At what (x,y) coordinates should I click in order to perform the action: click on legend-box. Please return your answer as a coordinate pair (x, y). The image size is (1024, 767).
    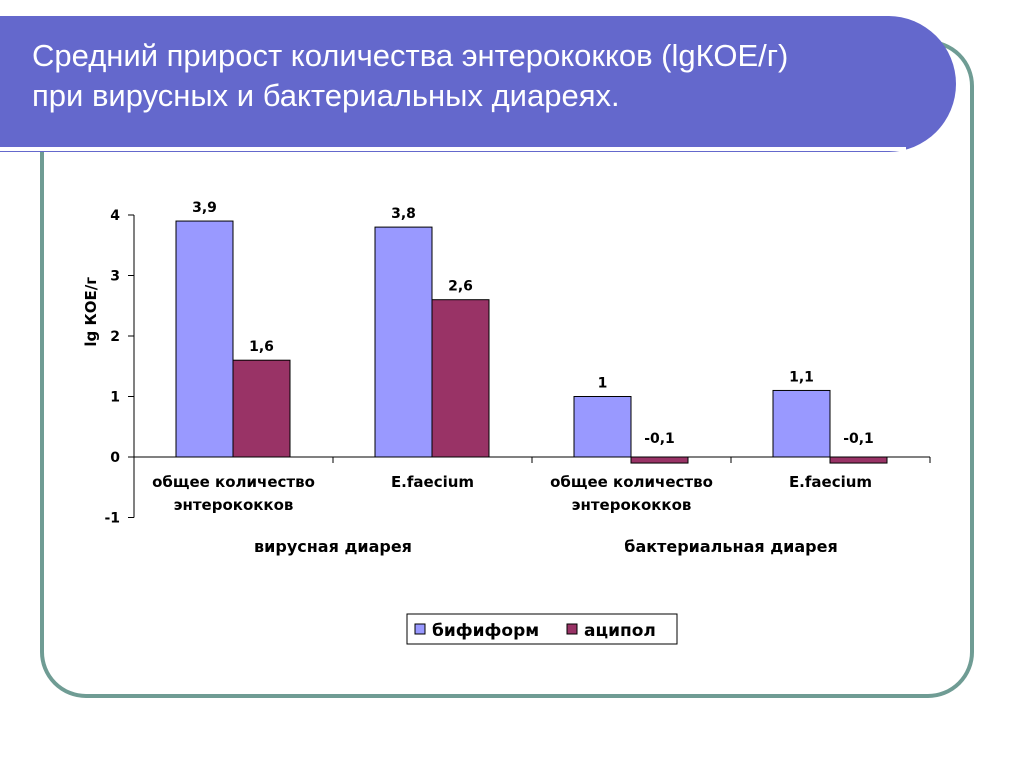
    Looking at the image, I should click on (542, 629).